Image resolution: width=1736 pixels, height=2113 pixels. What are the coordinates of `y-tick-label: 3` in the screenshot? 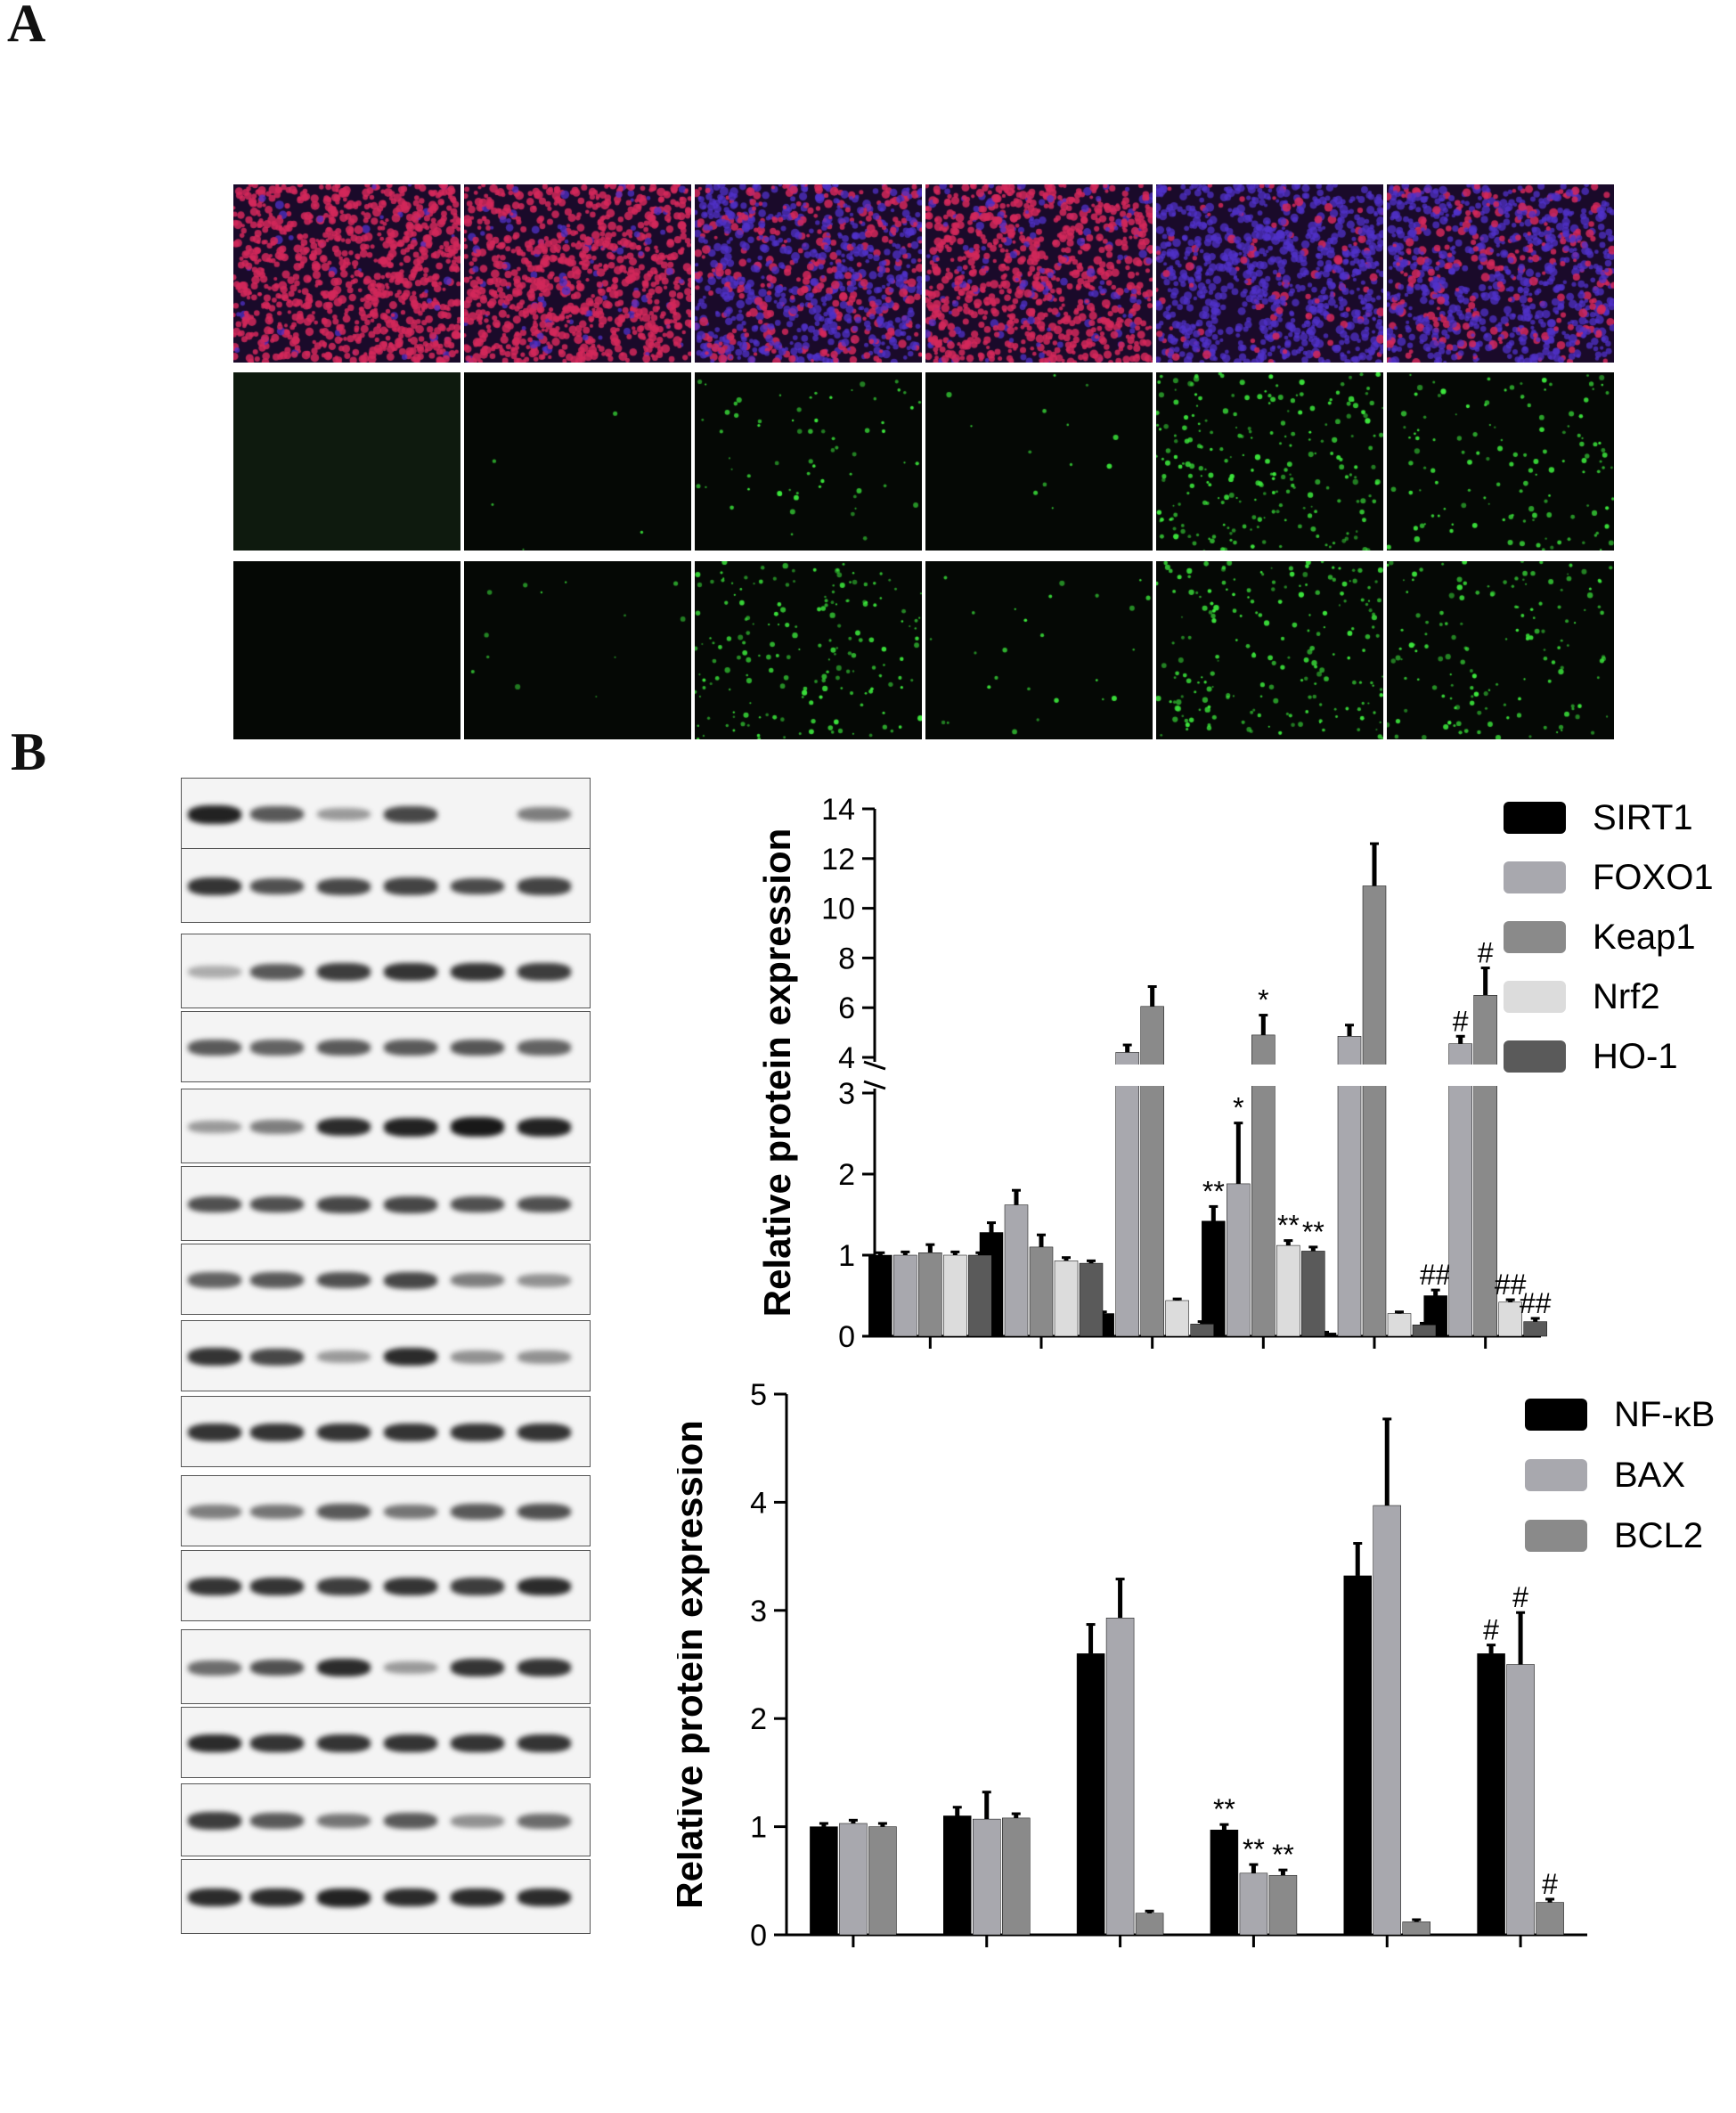 It's located at (847, 1094).